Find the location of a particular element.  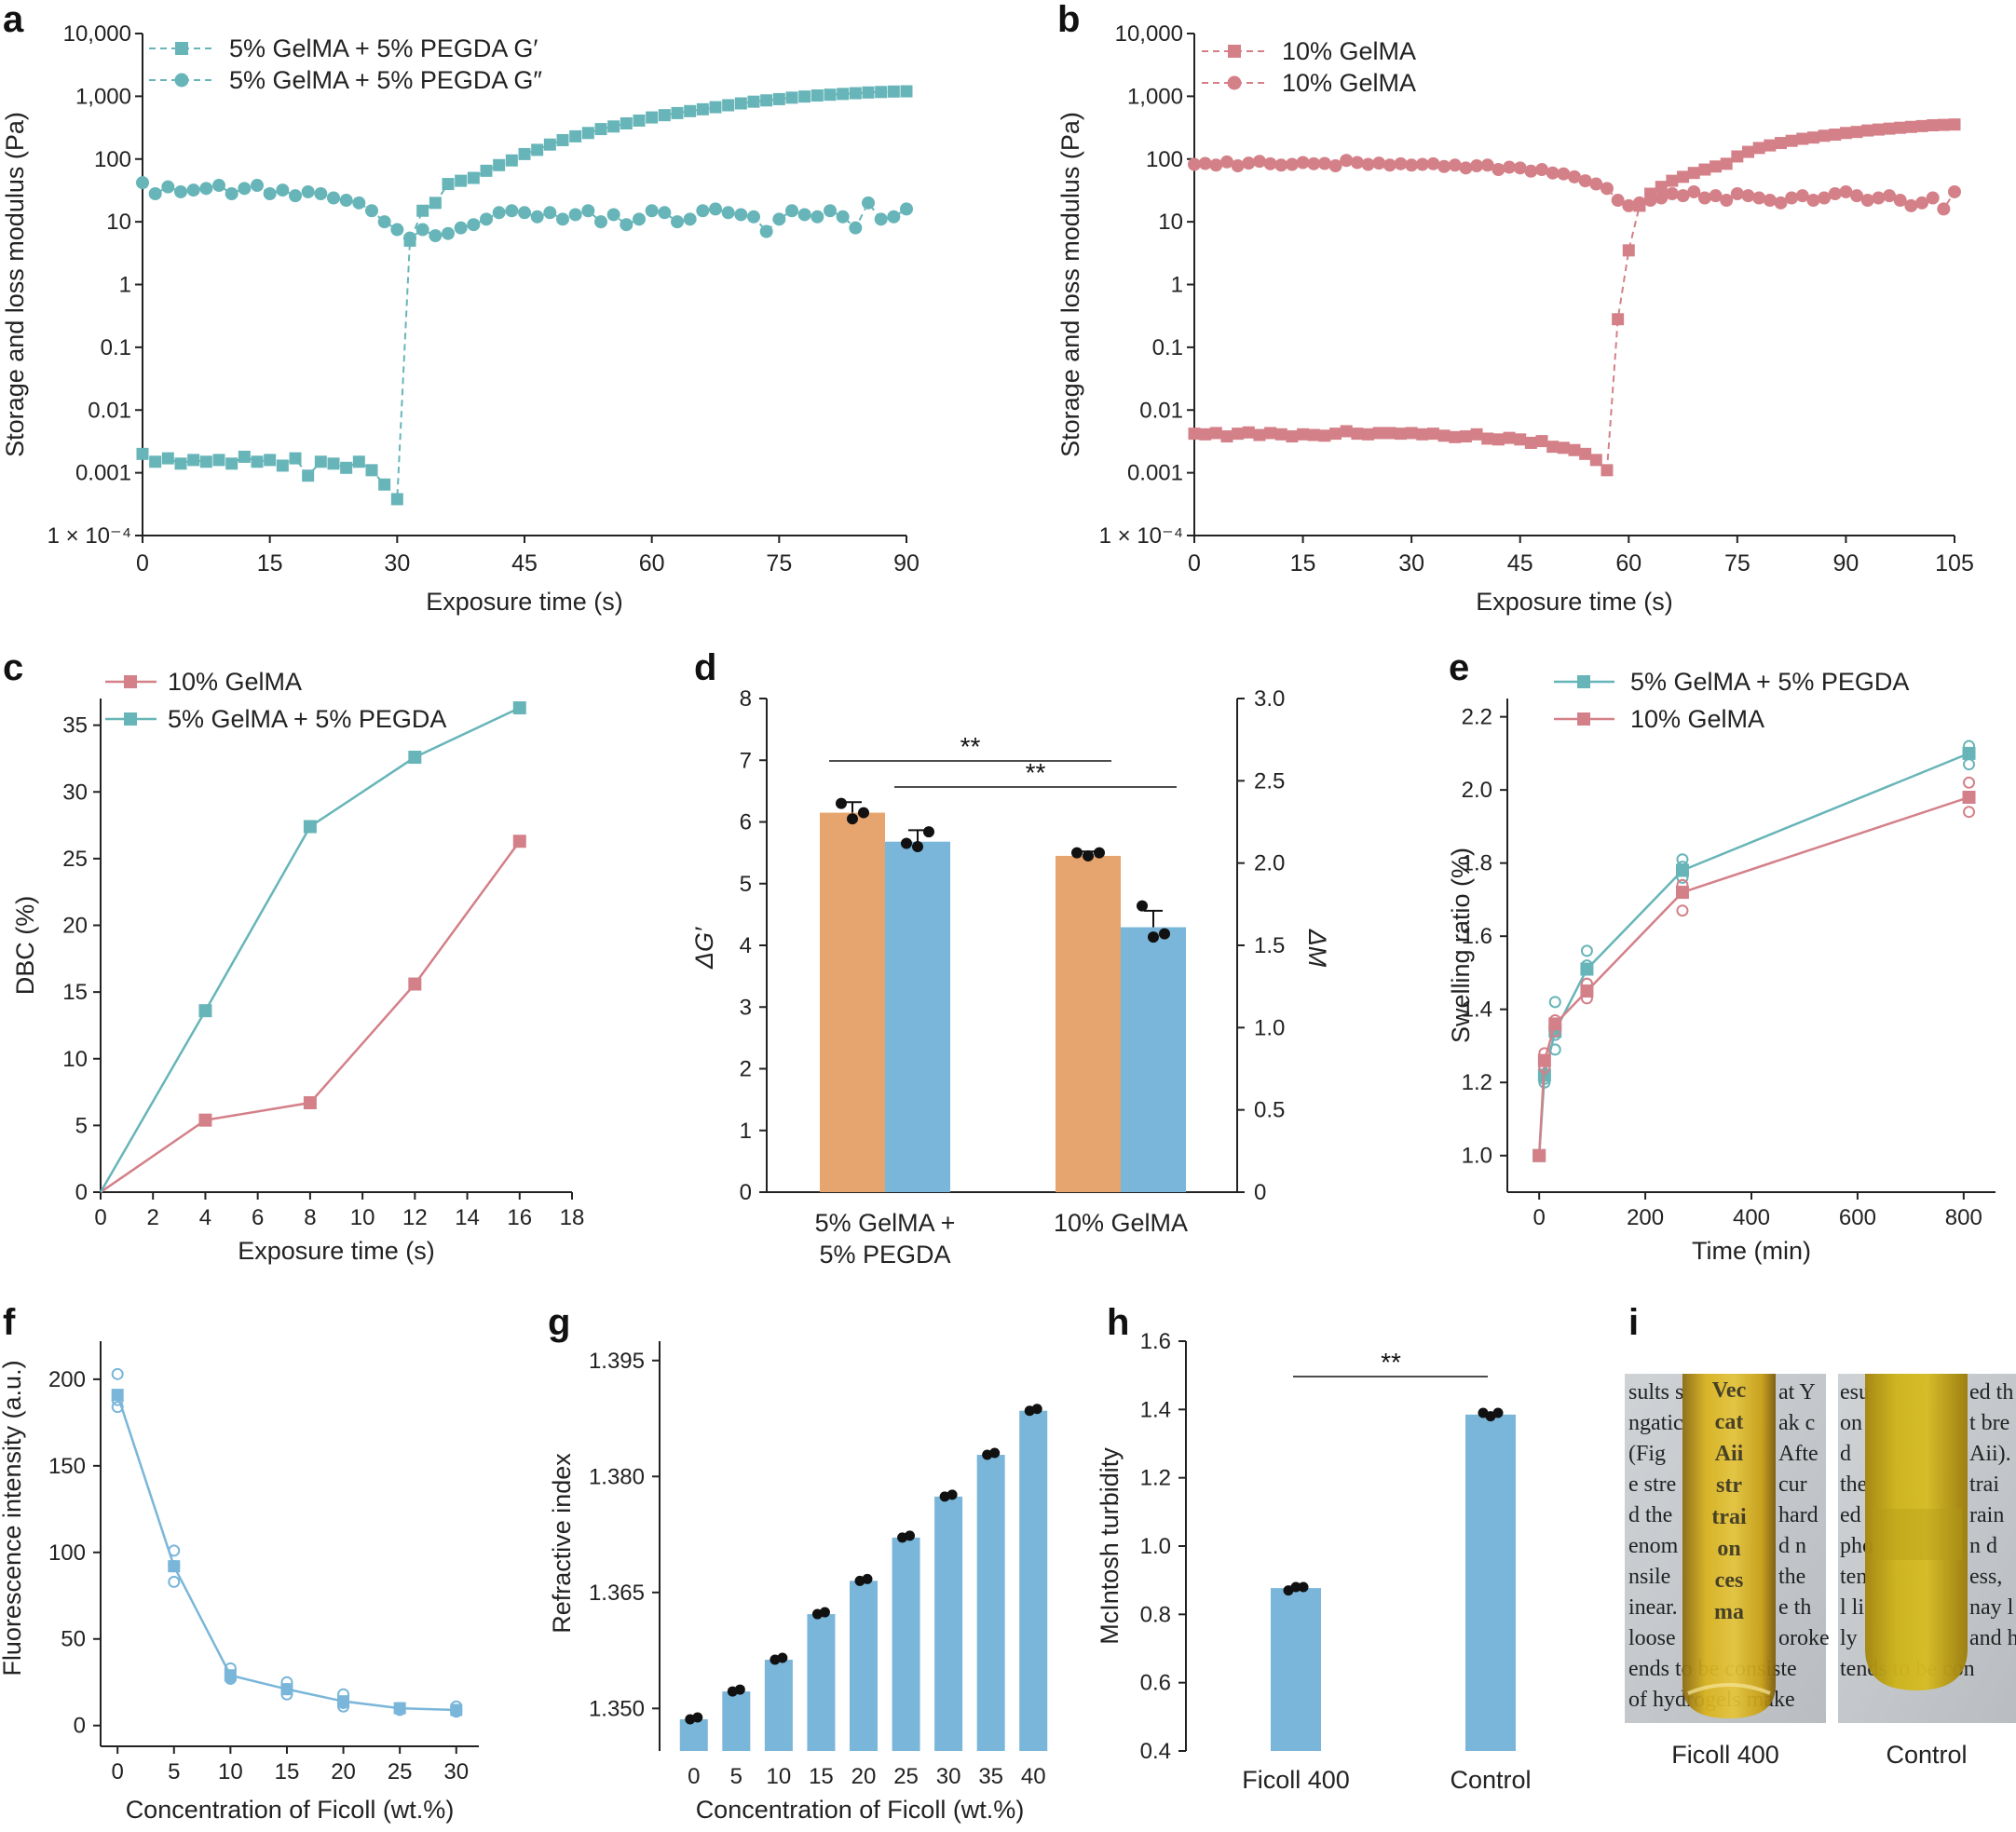

paper-text-line: Afte is located at coordinates (1798, 1454).